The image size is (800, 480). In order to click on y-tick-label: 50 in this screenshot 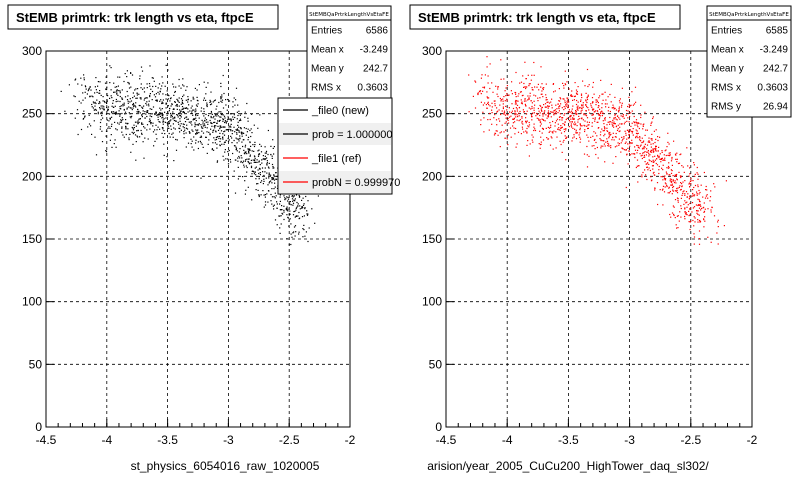, I will do `click(436, 364)`.